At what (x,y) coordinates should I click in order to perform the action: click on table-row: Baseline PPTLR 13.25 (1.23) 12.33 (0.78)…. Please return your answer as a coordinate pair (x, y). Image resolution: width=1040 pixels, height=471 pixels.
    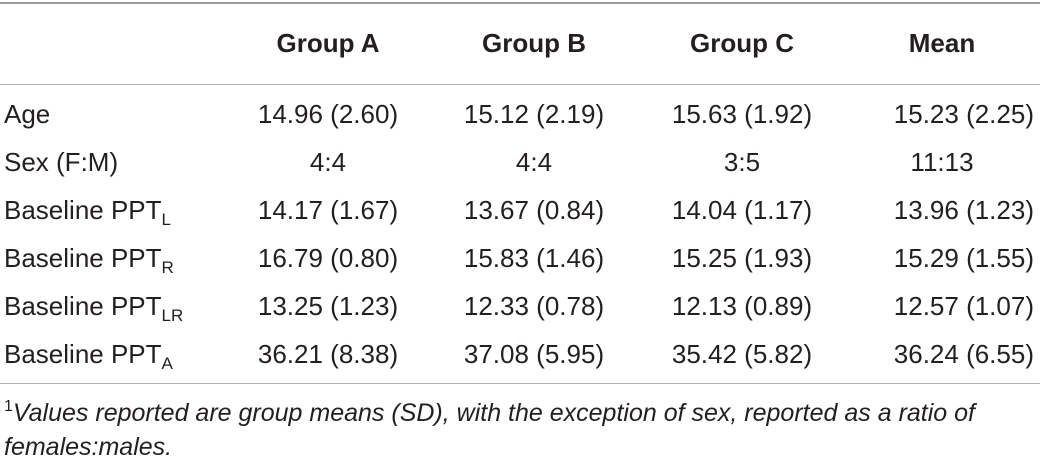
    Looking at the image, I should click on (520, 306).